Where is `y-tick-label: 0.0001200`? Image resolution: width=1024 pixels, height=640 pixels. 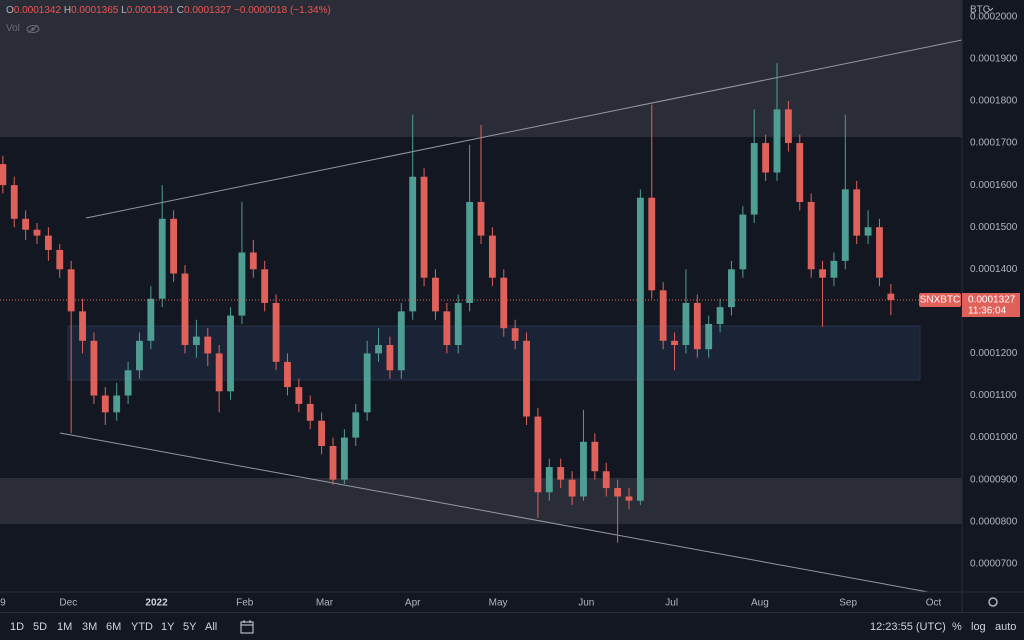 y-tick-label: 0.0001200 is located at coordinates (994, 353).